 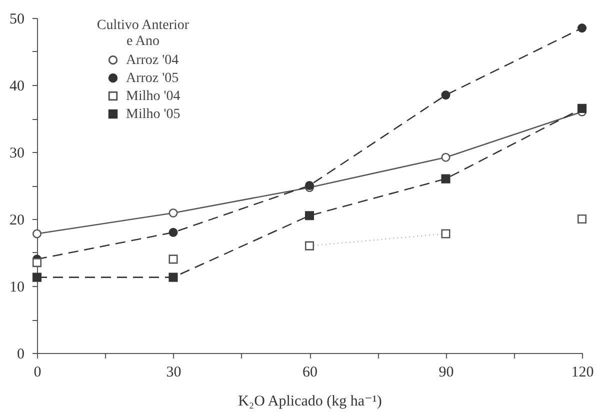 I want to click on y-tick-label: 50, so click(x=17, y=20).